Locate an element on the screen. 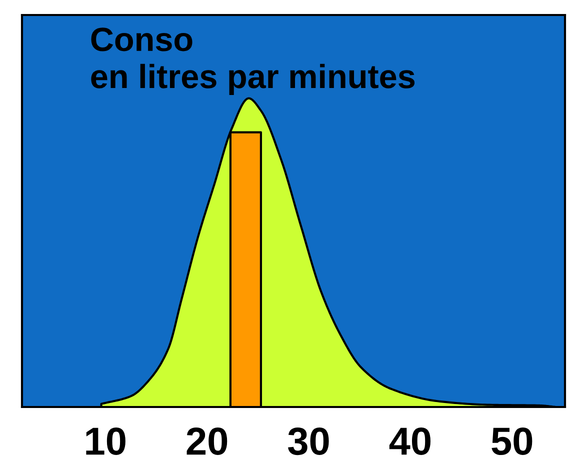  x-tick-label: 30 is located at coordinates (308, 441).